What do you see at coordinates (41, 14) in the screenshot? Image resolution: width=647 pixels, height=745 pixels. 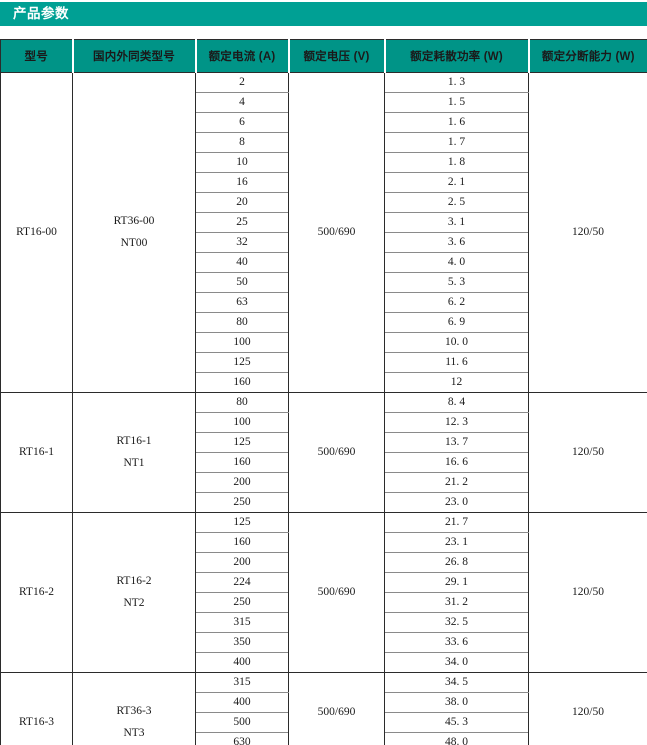 I see `page-title: 产品参数` at bounding box center [41, 14].